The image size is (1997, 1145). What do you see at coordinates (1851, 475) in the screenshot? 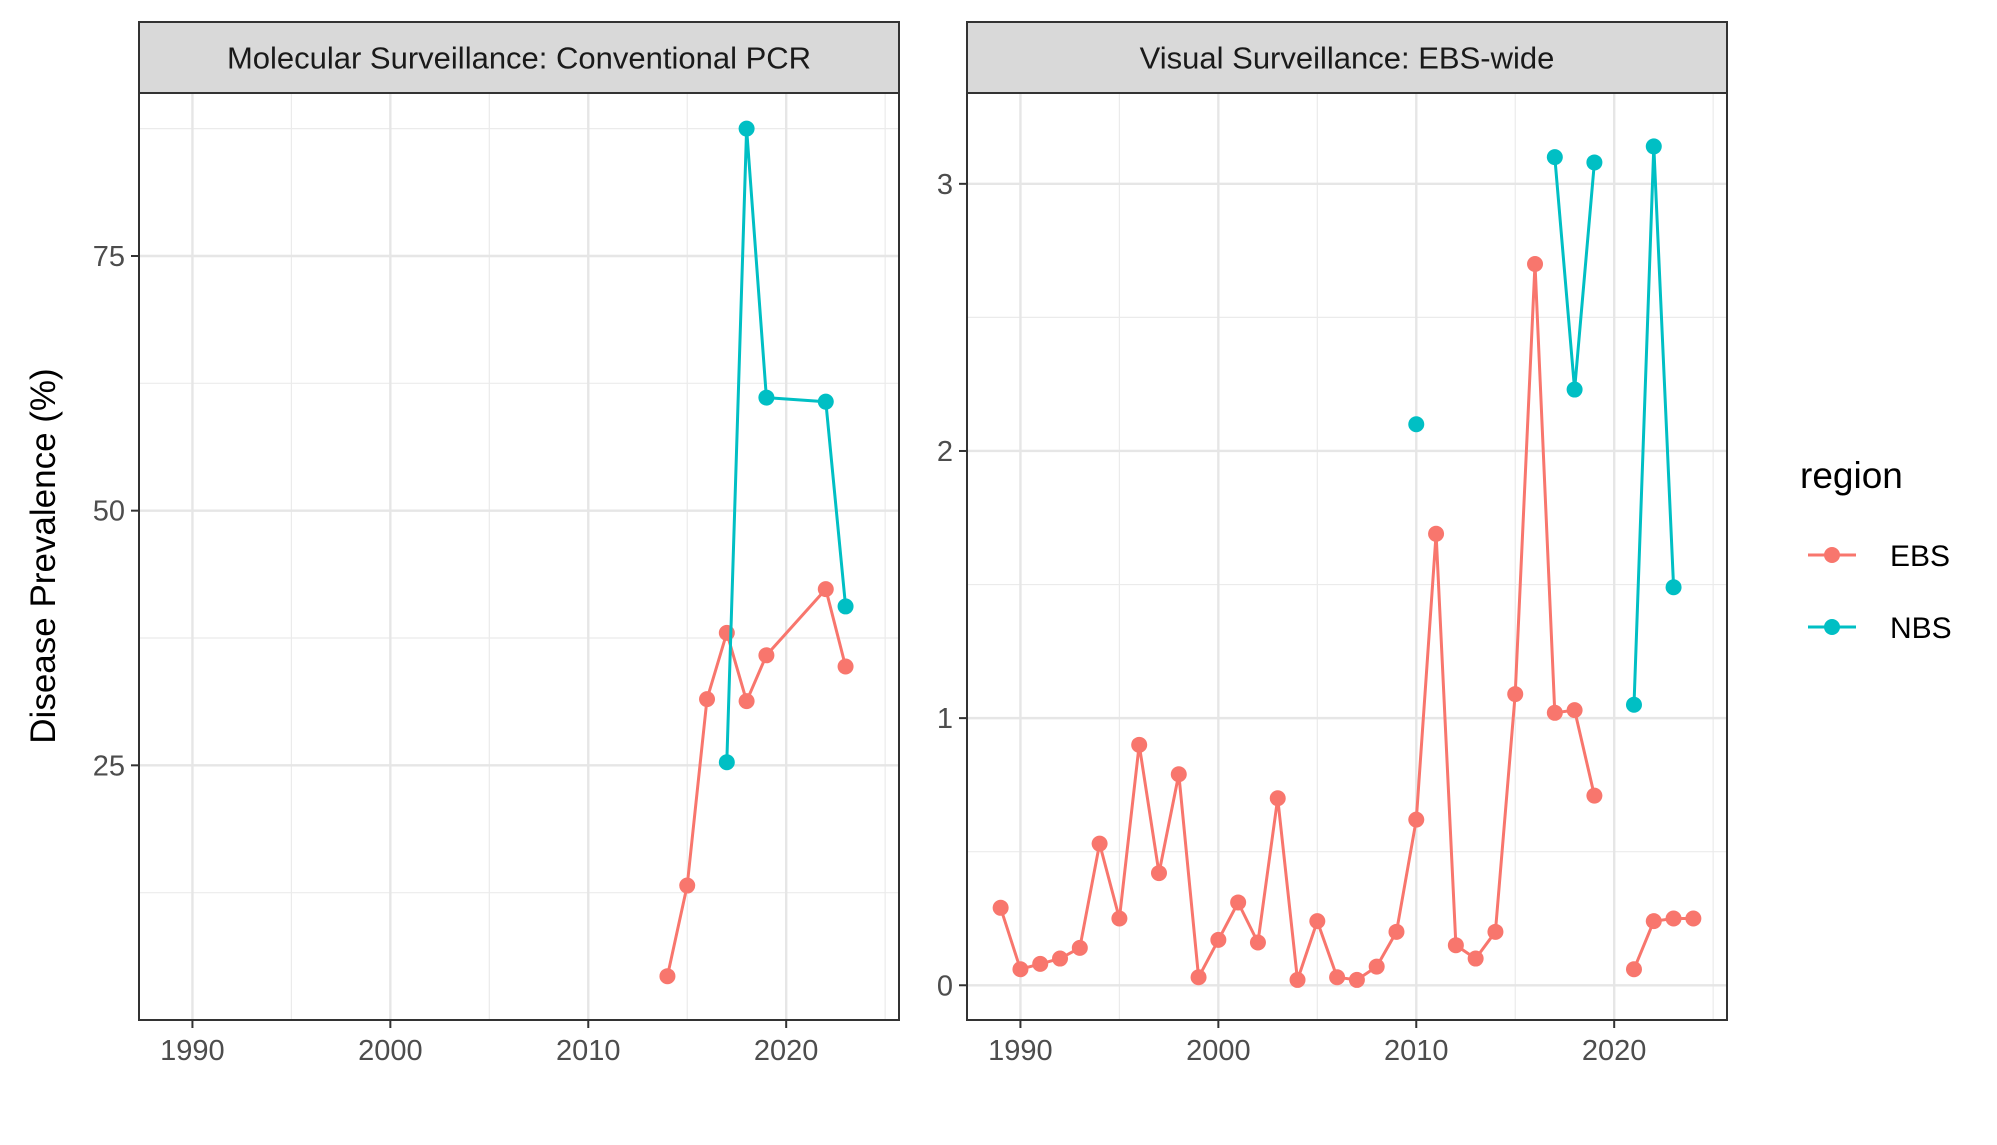
I see `legend-title: region` at bounding box center [1851, 475].